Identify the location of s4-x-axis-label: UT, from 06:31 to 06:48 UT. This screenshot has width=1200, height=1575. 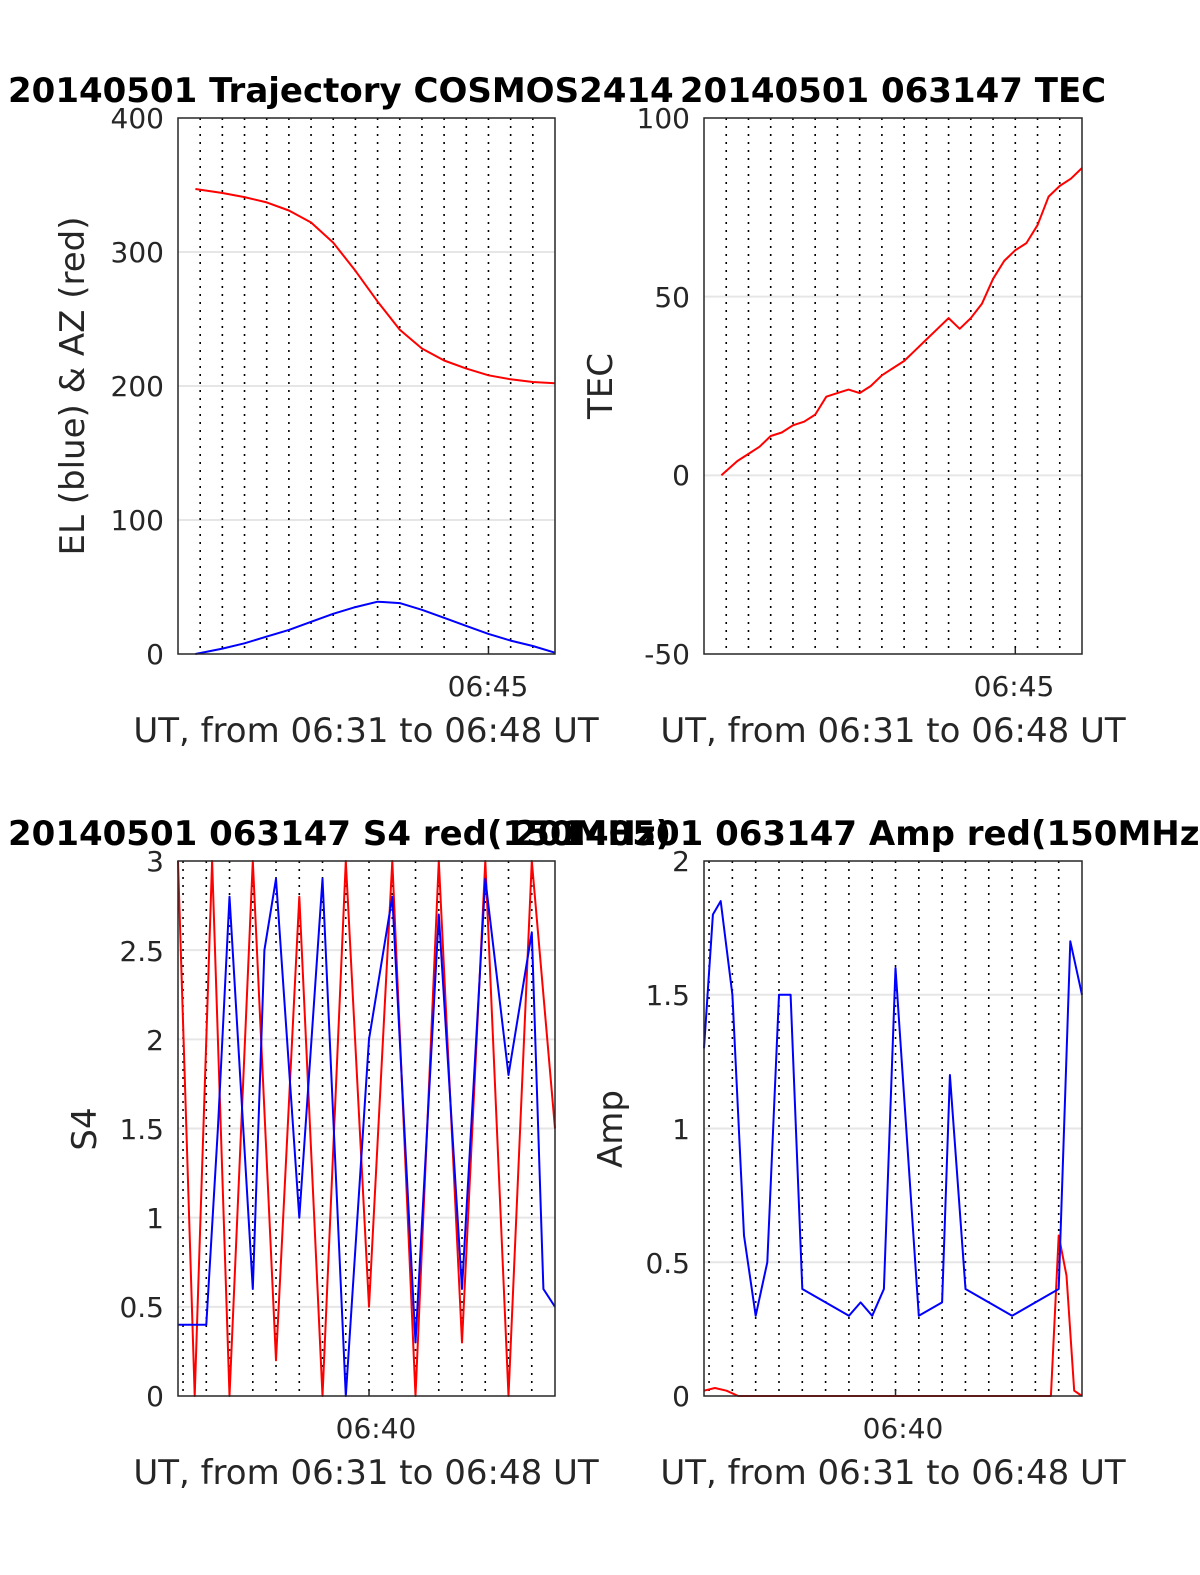
(366, 1473).